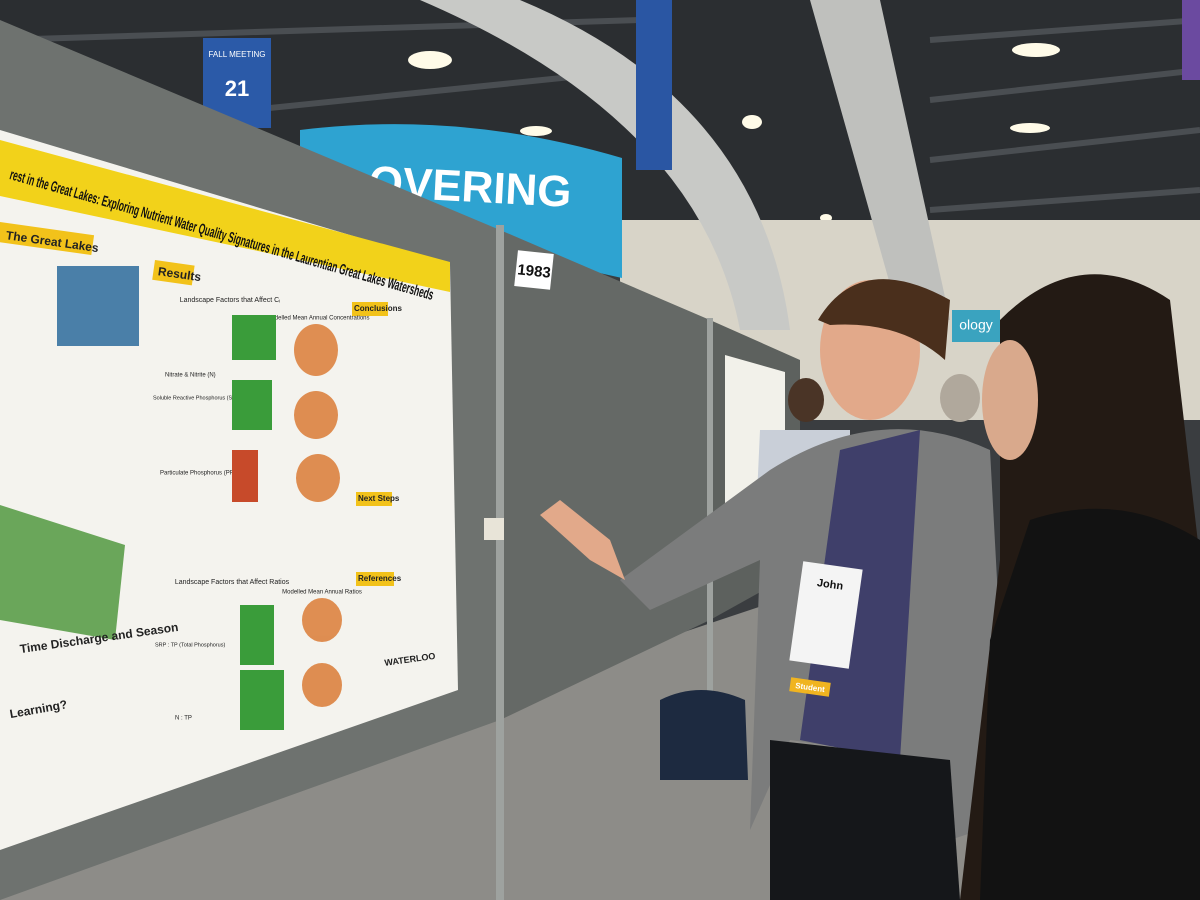  Describe the element at coordinates (322, 593) in the screenshot. I see `poster-label: Modelled Mean Annual Ratios` at that location.